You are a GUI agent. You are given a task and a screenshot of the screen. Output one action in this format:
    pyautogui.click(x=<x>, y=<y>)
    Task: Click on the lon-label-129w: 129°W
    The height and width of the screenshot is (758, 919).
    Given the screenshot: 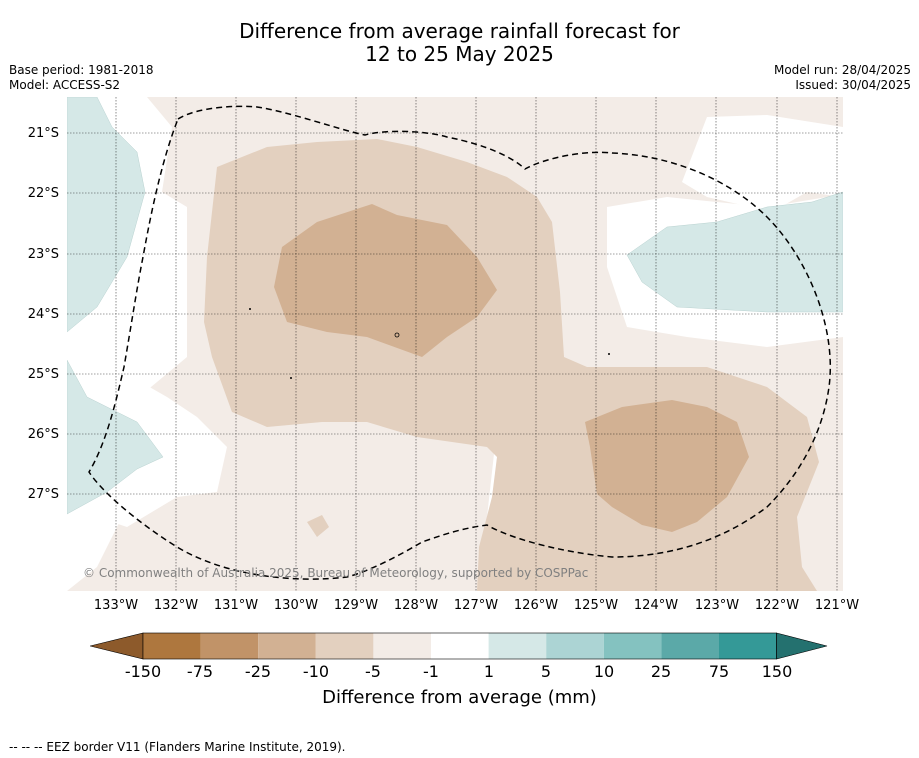 What is the action you would take?
    pyautogui.click(x=356, y=605)
    